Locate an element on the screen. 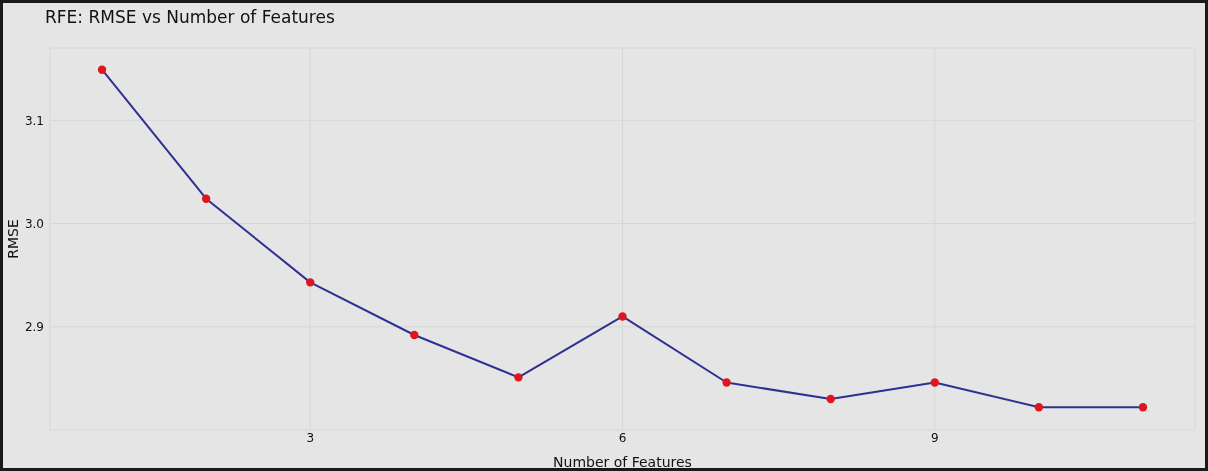 This screenshot has width=1208, height=471. x-tick-label: 9 is located at coordinates (934, 437).